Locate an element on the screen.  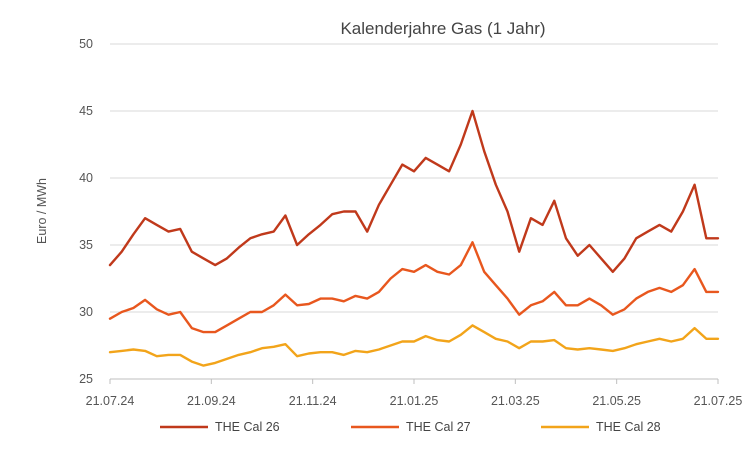
x-tick-label: 21.05.25 is located at coordinates (616, 401).